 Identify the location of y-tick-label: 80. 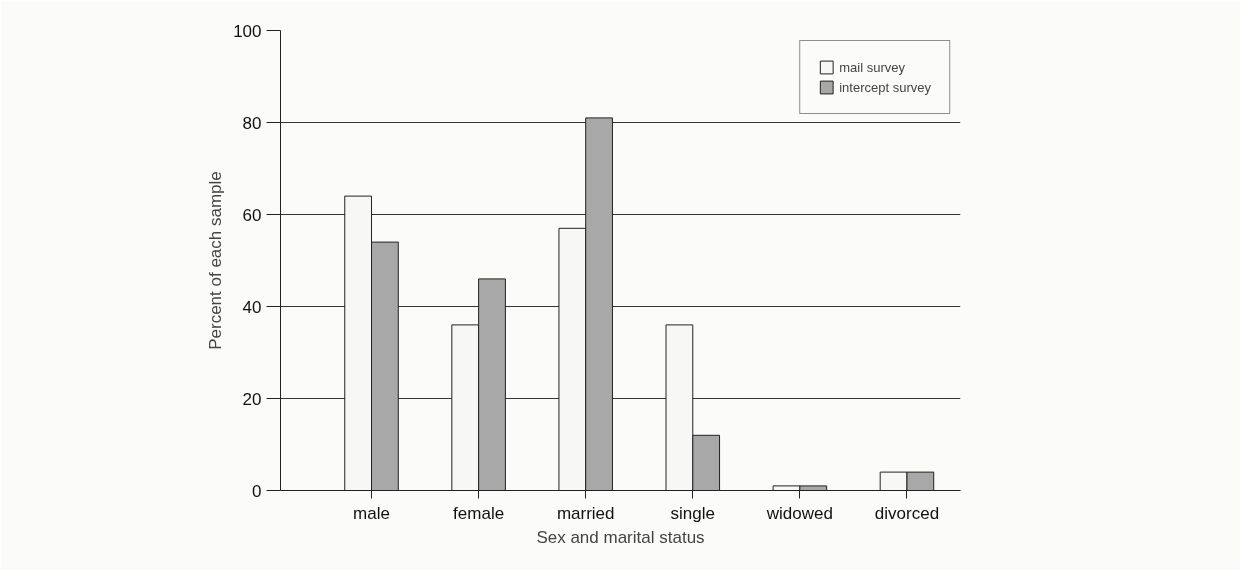
(252, 123).